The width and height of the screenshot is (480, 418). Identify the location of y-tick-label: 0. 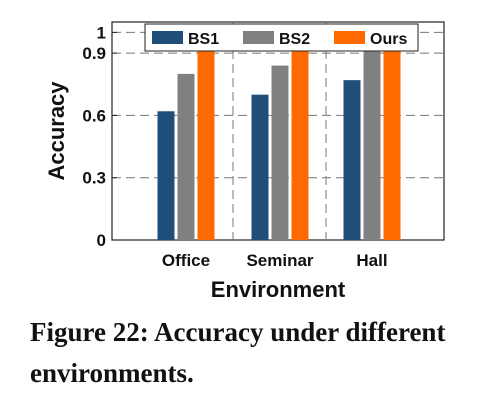
(101, 240).